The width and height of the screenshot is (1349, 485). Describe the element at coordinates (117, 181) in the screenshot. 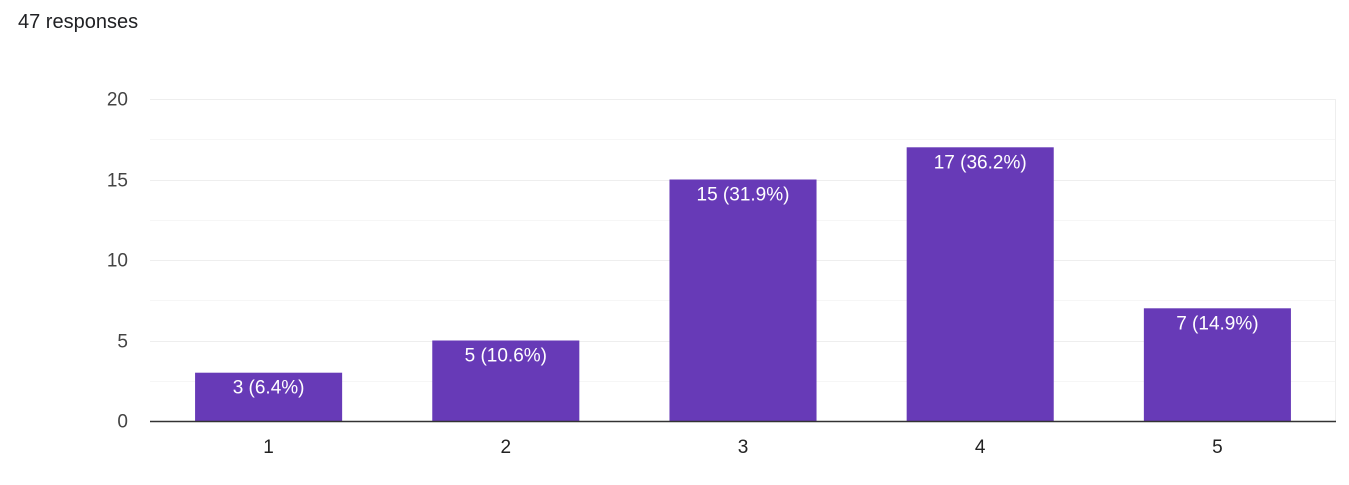

I see `y-tick-label: 15` at that location.